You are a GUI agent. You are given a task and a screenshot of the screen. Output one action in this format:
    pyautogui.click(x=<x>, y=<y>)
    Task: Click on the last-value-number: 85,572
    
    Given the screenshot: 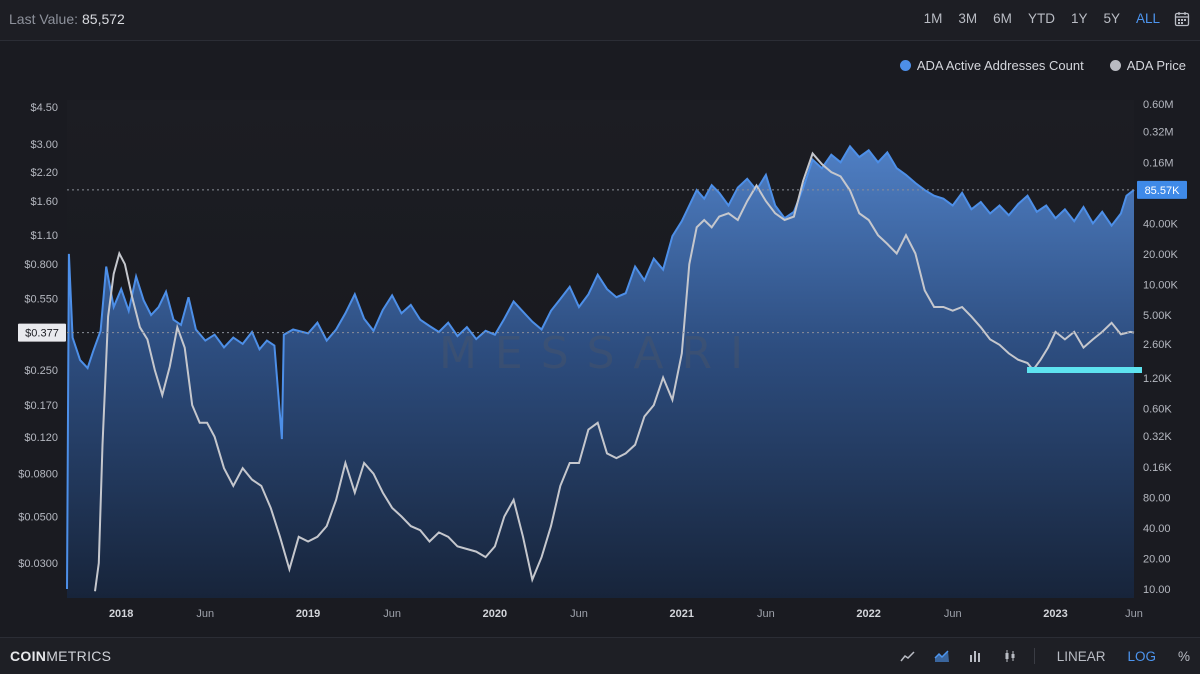 What is the action you would take?
    pyautogui.click(x=103, y=19)
    